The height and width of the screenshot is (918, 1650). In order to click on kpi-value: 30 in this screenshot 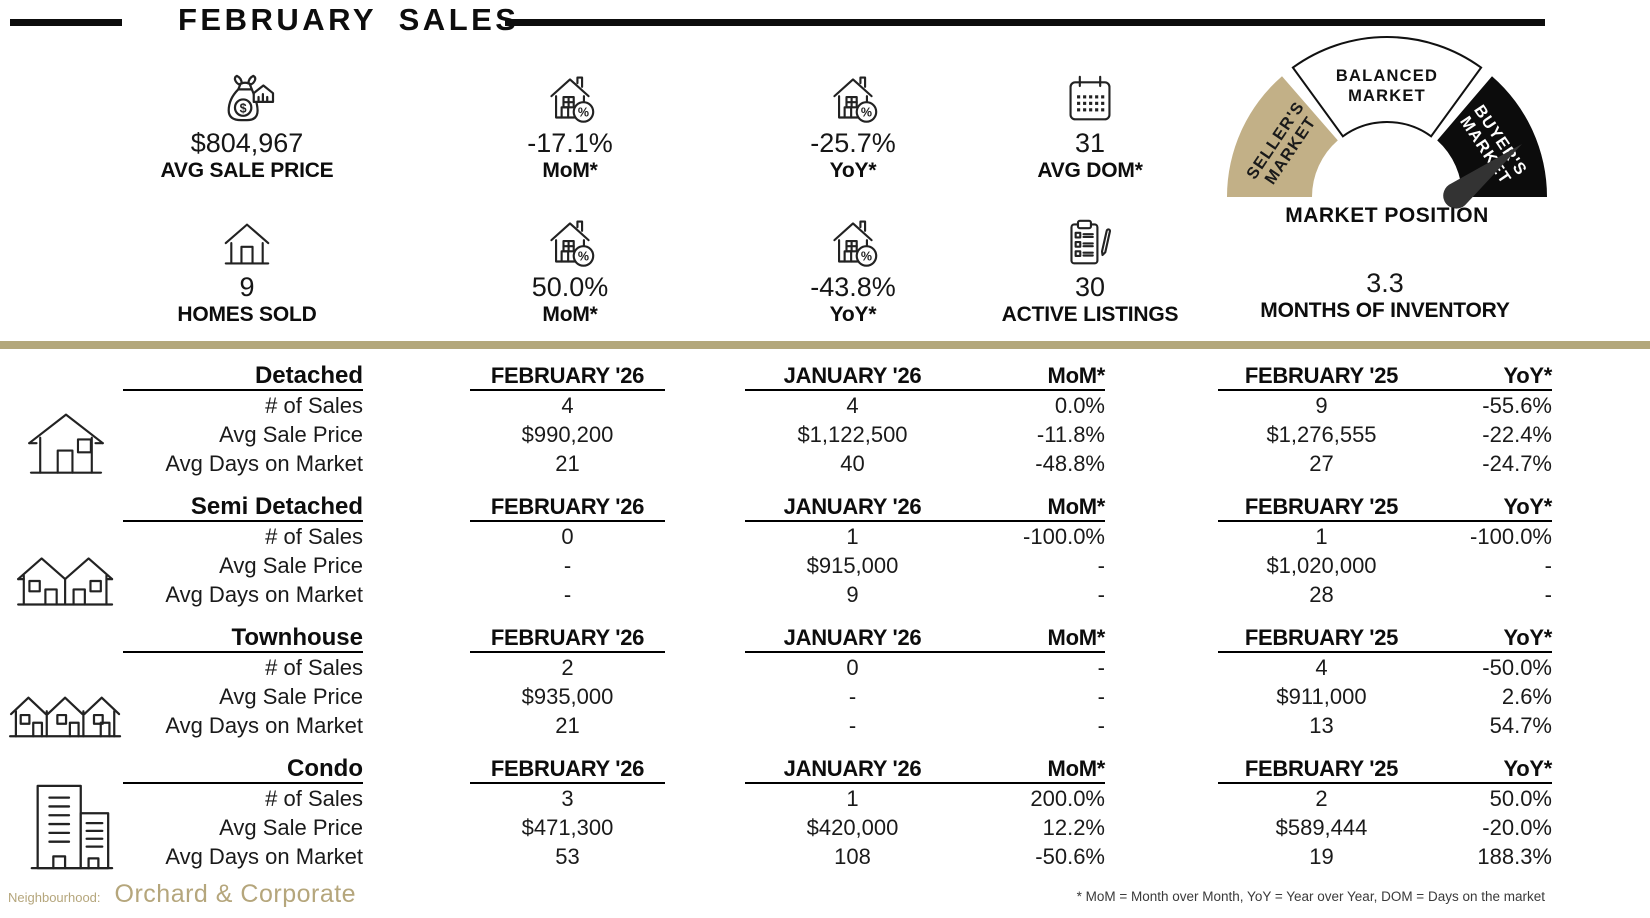, I will do `click(1090, 287)`.